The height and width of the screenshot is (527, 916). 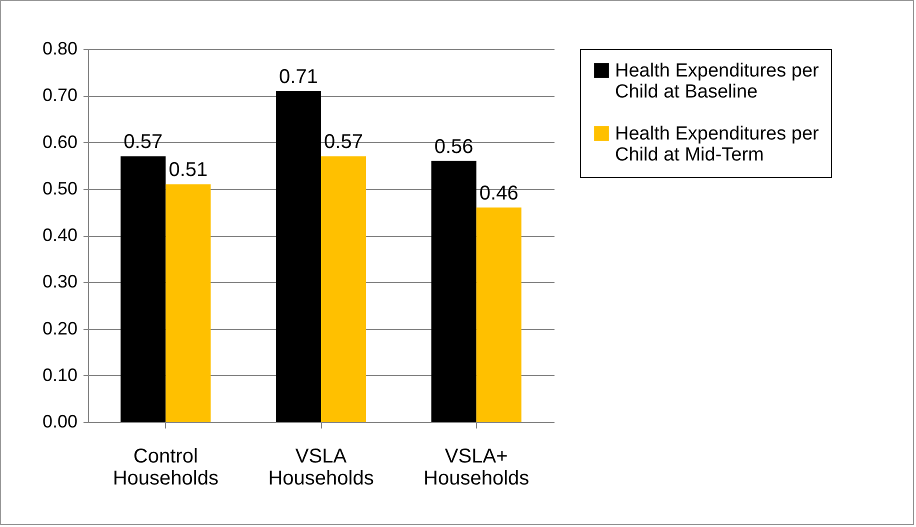 I want to click on legend-label: Health Expenditures per Child at Baseline, so click(x=717, y=81).